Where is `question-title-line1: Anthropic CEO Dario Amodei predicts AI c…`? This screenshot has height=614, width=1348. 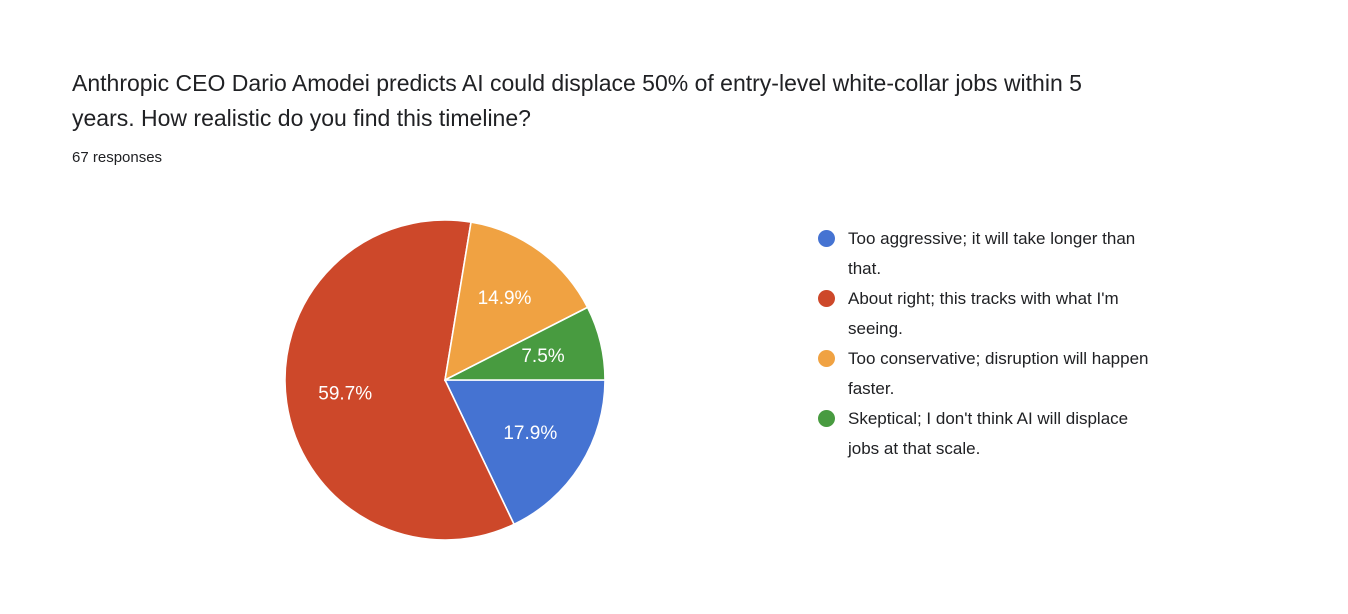
question-title-line1: Anthropic CEO Dario Amodei predicts AI c… is located at coordinates (577, 83).